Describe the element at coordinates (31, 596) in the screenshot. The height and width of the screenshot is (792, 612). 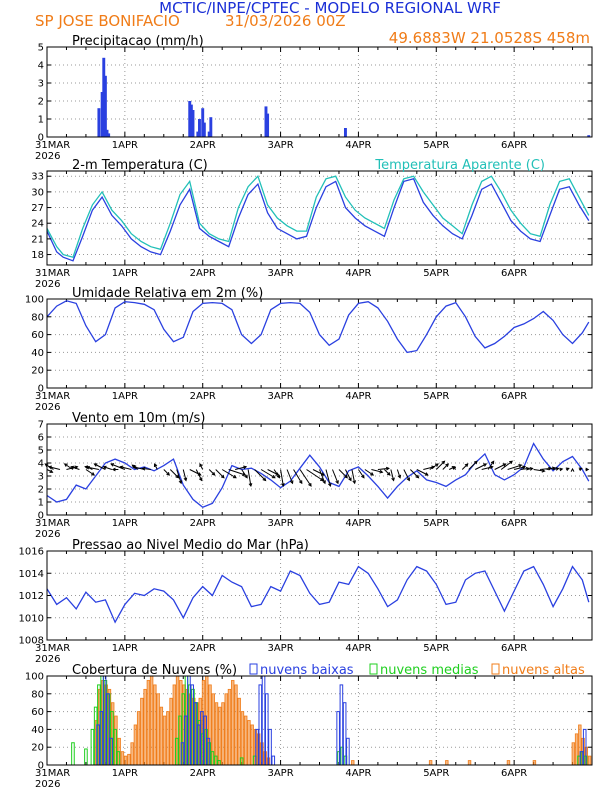
I see `y-tick-label: 1012` at that location.